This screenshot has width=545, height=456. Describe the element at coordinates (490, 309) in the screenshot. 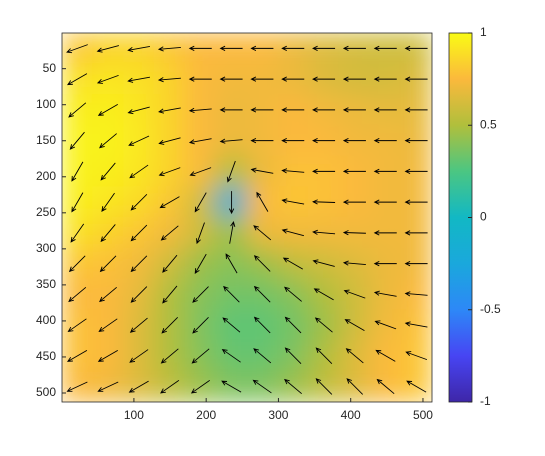

I see `colorbar-tick-label: -0.5` at that location.